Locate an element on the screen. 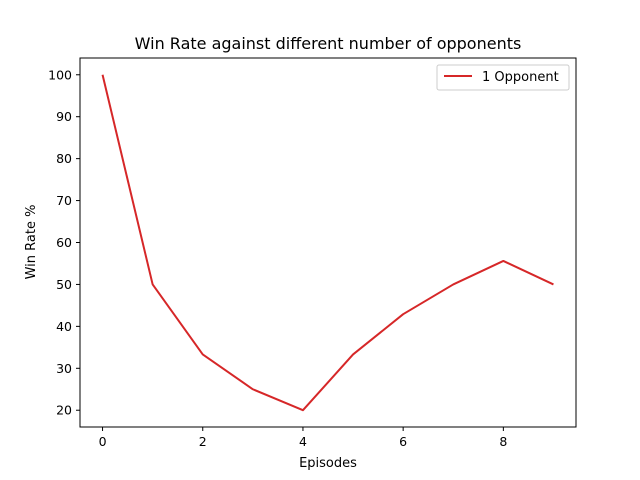  y-axis-label: Win Rate % is located at coordinates (31, 242).